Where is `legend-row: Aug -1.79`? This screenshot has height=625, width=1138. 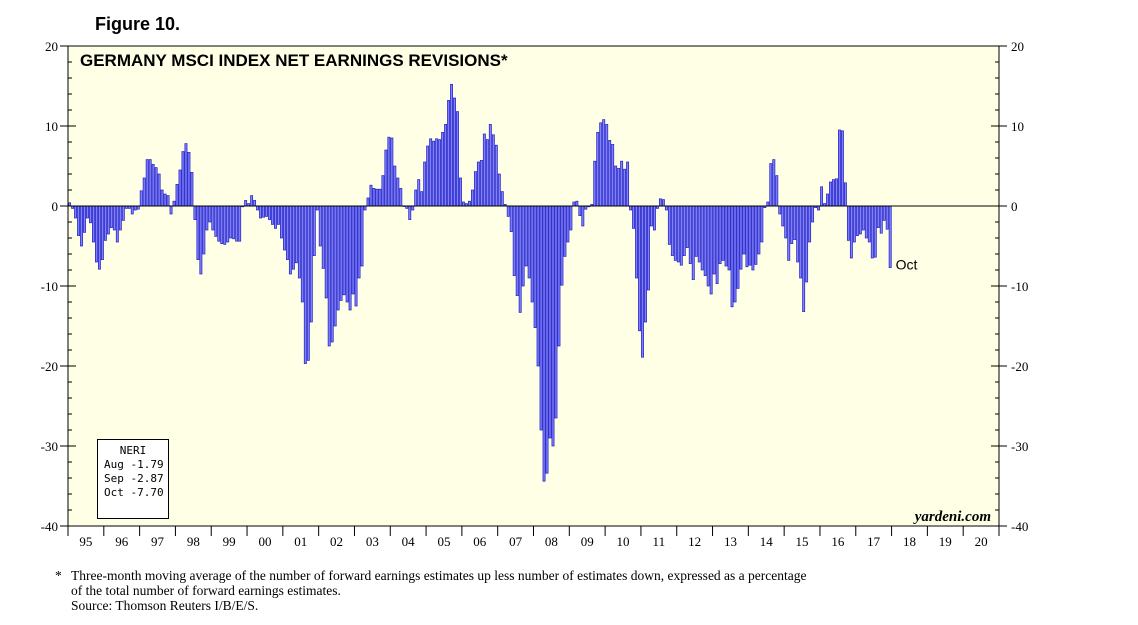
legend-row: Aug -1.79 is located at coordinates (134, 464).